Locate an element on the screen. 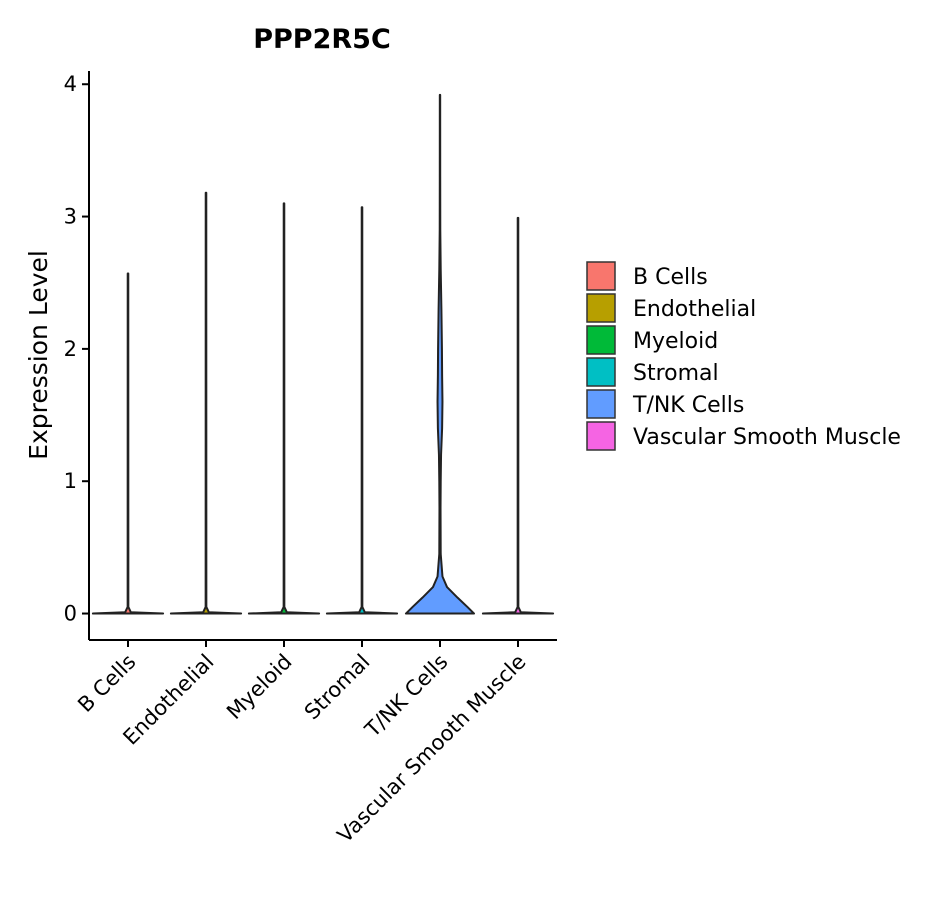  x-tick-label: B Cells is located at coordinates (106, 683).